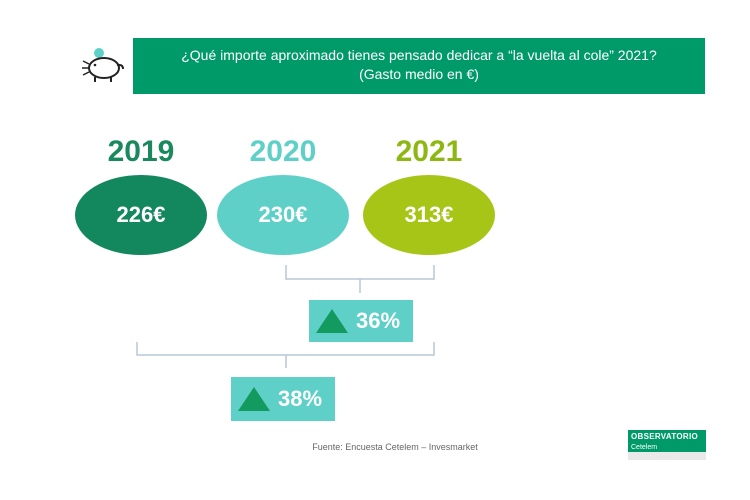 The image size is (750, 500). I want to click on growth-box-2019-2021: 38%, so click(283, 399).